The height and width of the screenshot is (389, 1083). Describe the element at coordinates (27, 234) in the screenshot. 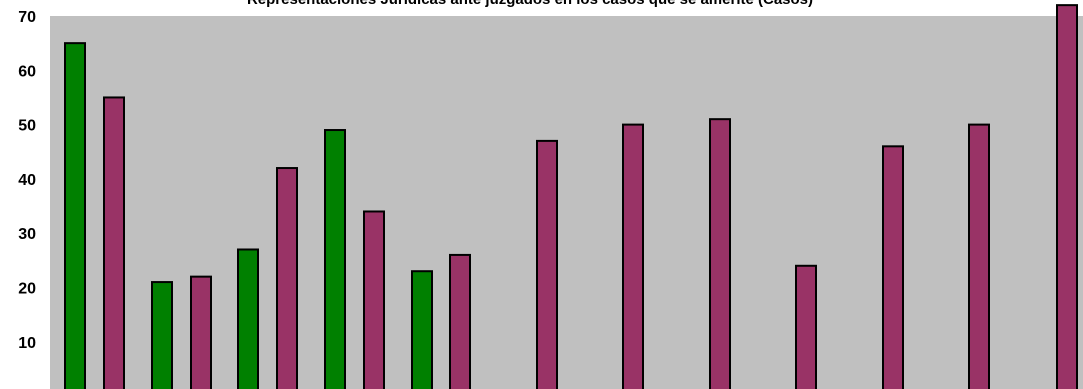

I see `y-tick-label: 30` at that location.